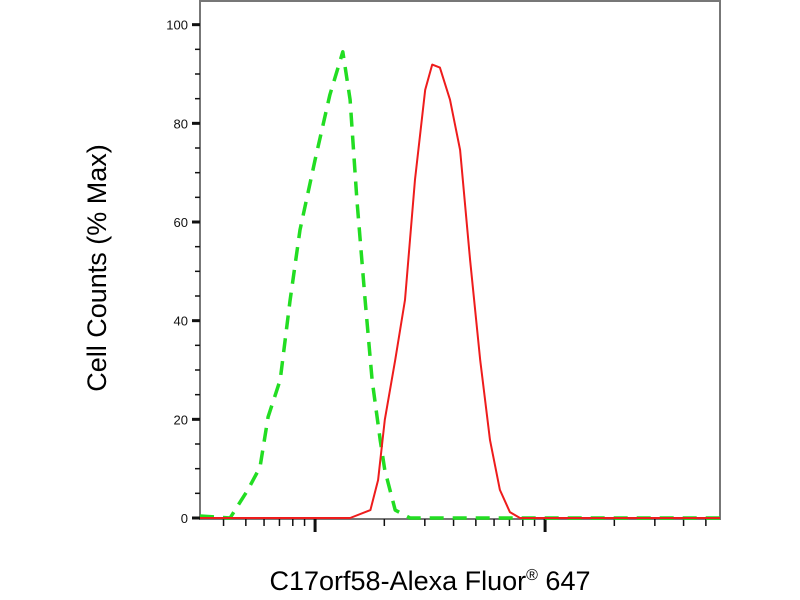 The height and width of the screenshot is (600, 800). I want to click on y-tick-label: 0, so click(184, 518).